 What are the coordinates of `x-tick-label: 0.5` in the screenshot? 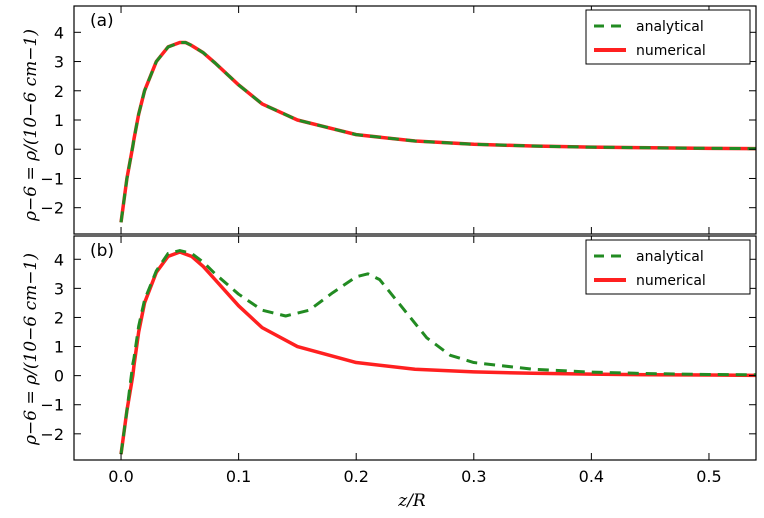 It's located at (708, 476).